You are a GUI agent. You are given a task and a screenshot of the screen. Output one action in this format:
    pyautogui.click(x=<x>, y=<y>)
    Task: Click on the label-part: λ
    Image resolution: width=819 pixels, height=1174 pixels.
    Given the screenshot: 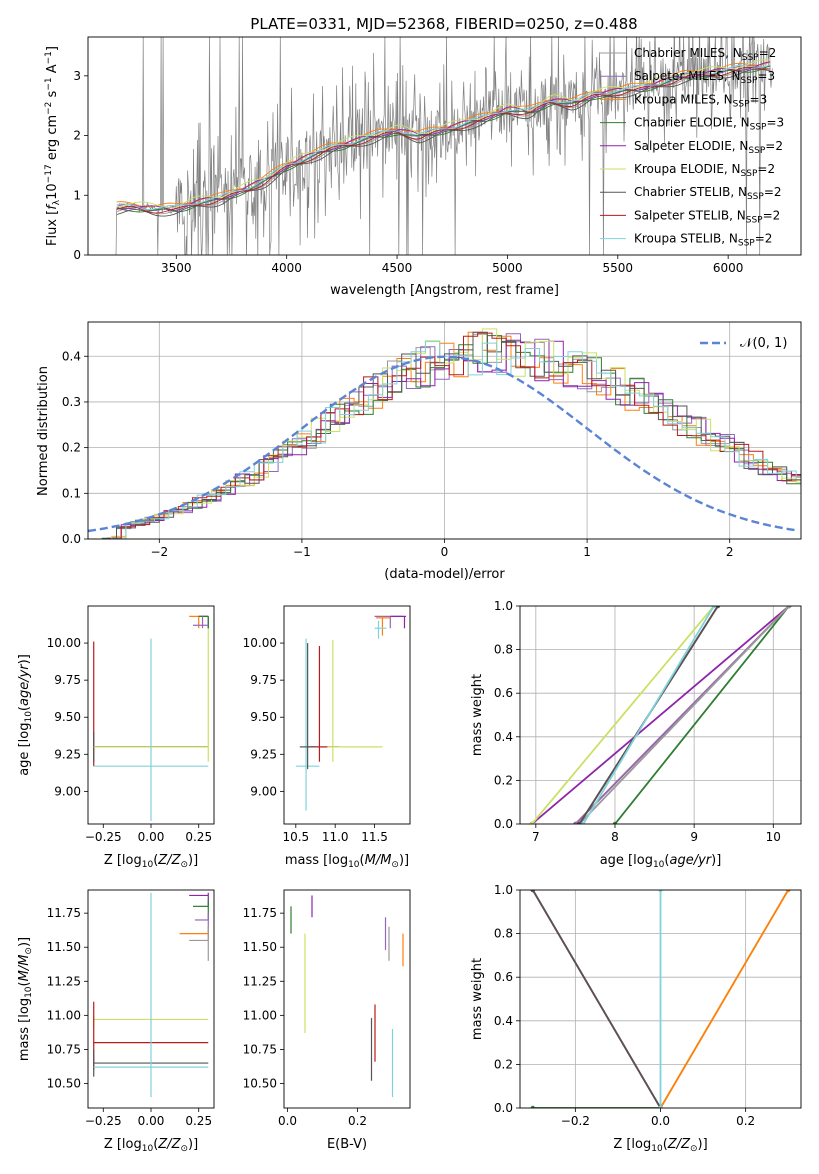 What is the action you would take?
    pyautogui.click(x=57, y=202)
    